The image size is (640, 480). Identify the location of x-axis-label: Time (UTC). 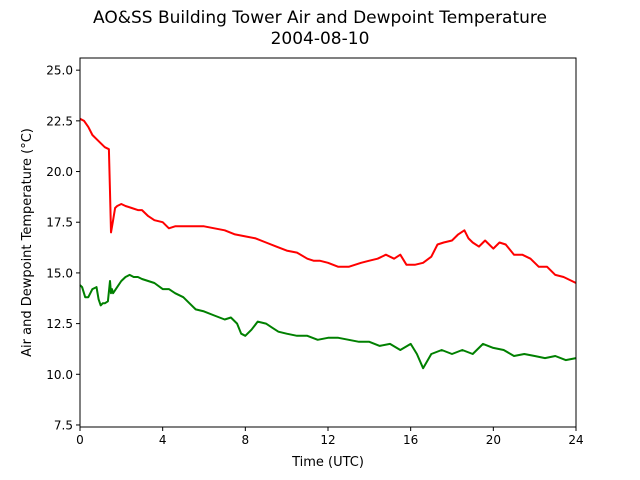
(327, 462).